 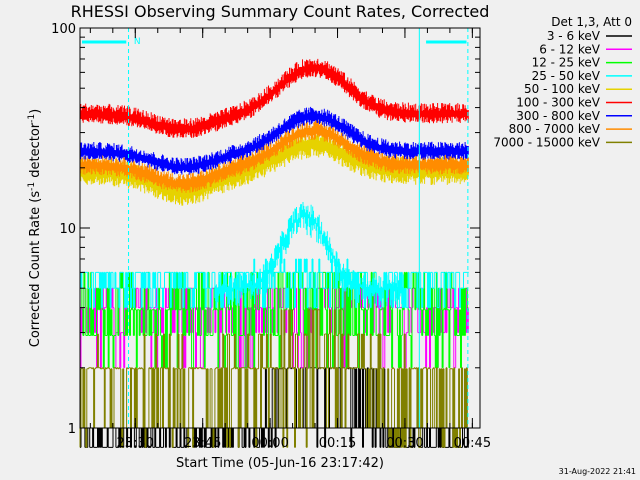 What do you see at coordinates (269, 443) in the screenshot?
I see `x-tick-label: 00:00` at bounding box center [269, 443].